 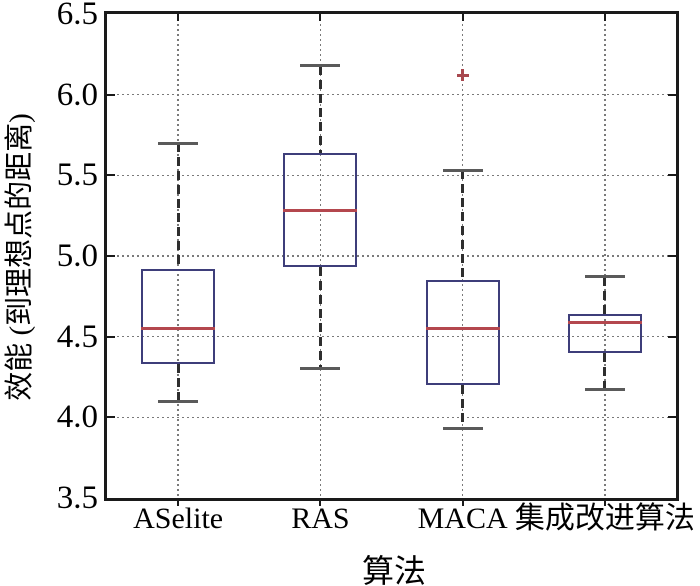 What do you see at coordinates (77, 175) in the screenshot?
I see `y-tick-label: 5.5` at bounding box center [77, 175].